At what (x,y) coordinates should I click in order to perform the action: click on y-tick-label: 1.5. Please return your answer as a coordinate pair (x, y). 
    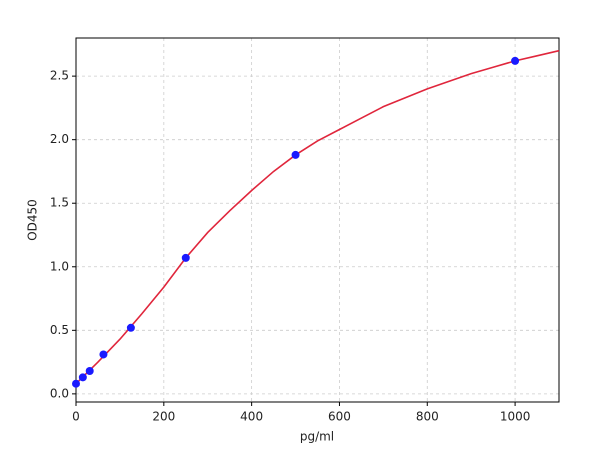
    Looking at the image, I should click on (59, 203).